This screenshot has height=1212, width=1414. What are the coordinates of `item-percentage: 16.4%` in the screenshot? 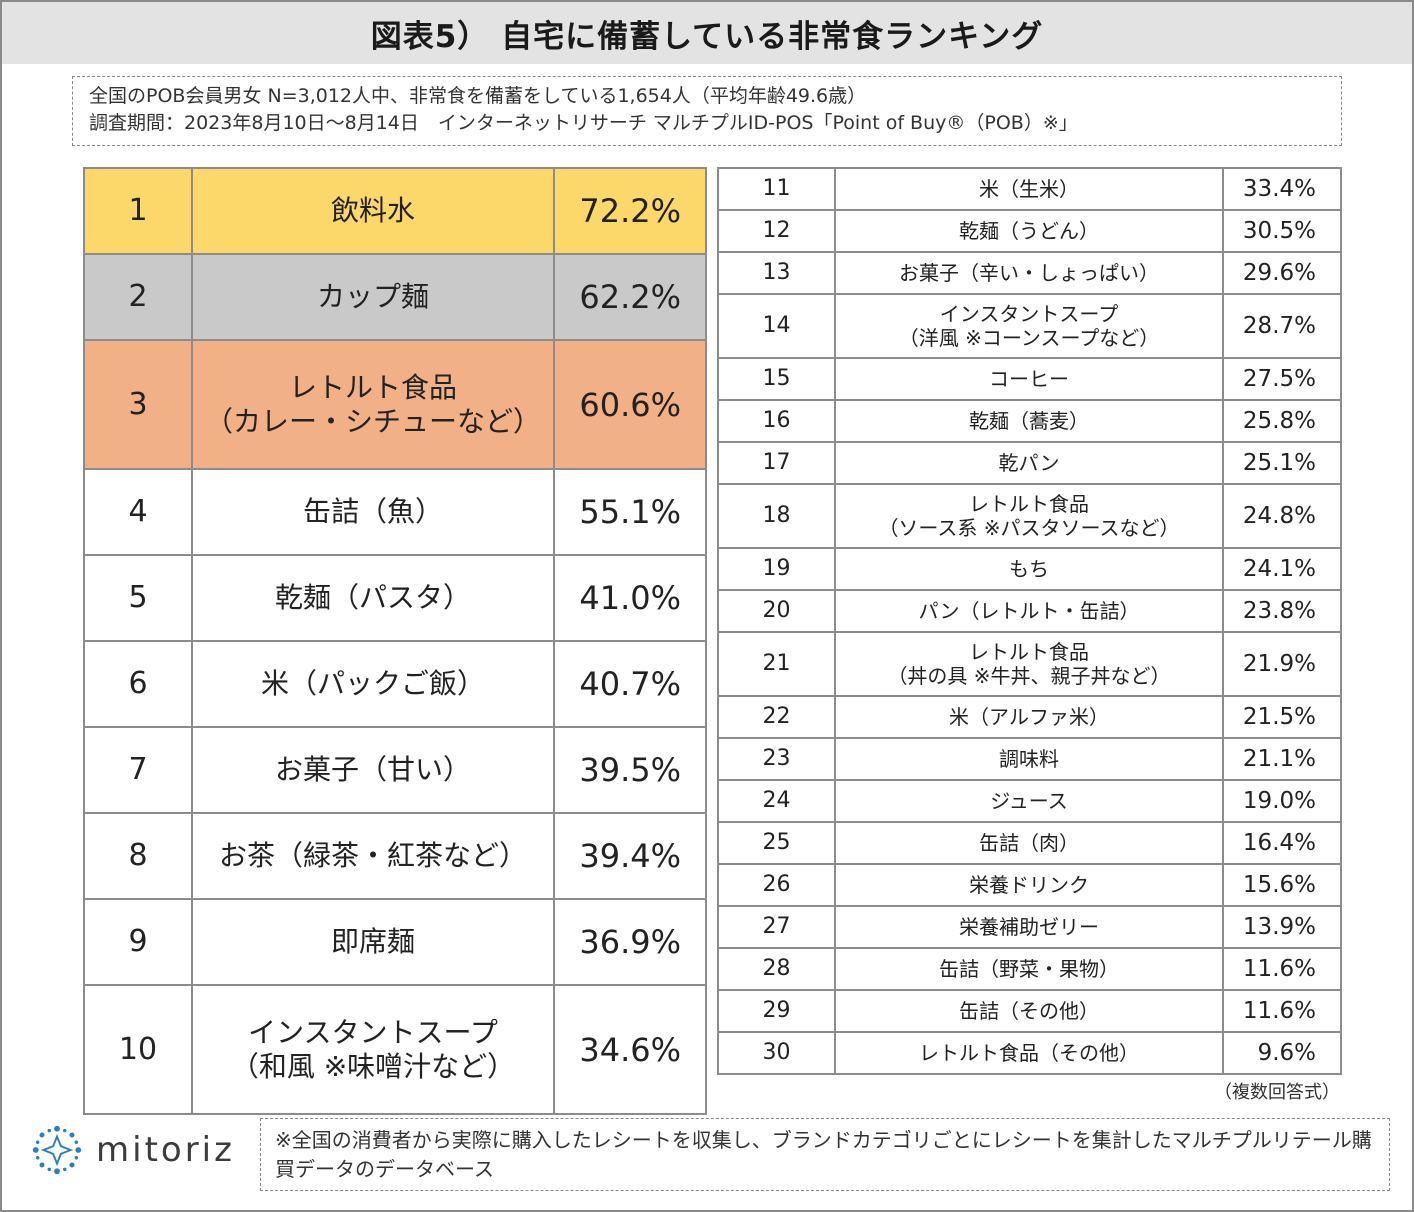 It's located at (1282, 843).